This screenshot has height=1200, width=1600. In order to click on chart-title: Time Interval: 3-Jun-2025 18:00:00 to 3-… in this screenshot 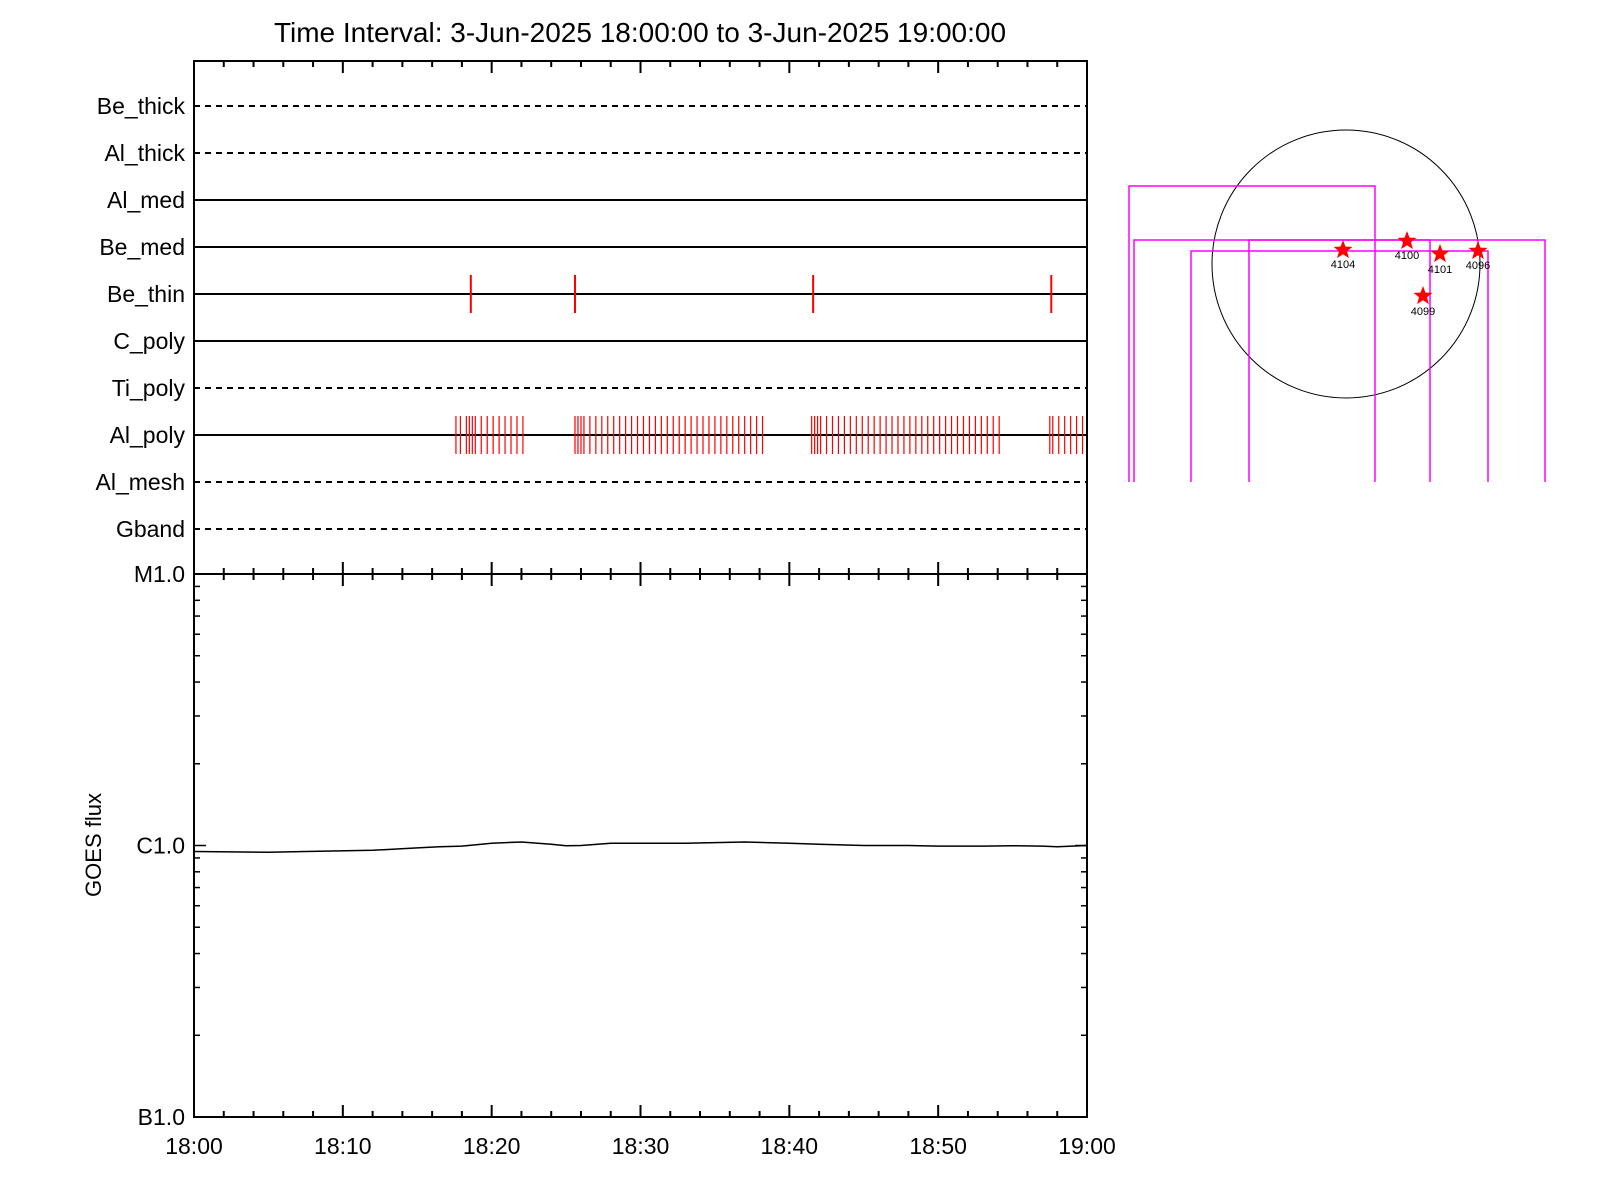, I will do `click(640, 32)`.